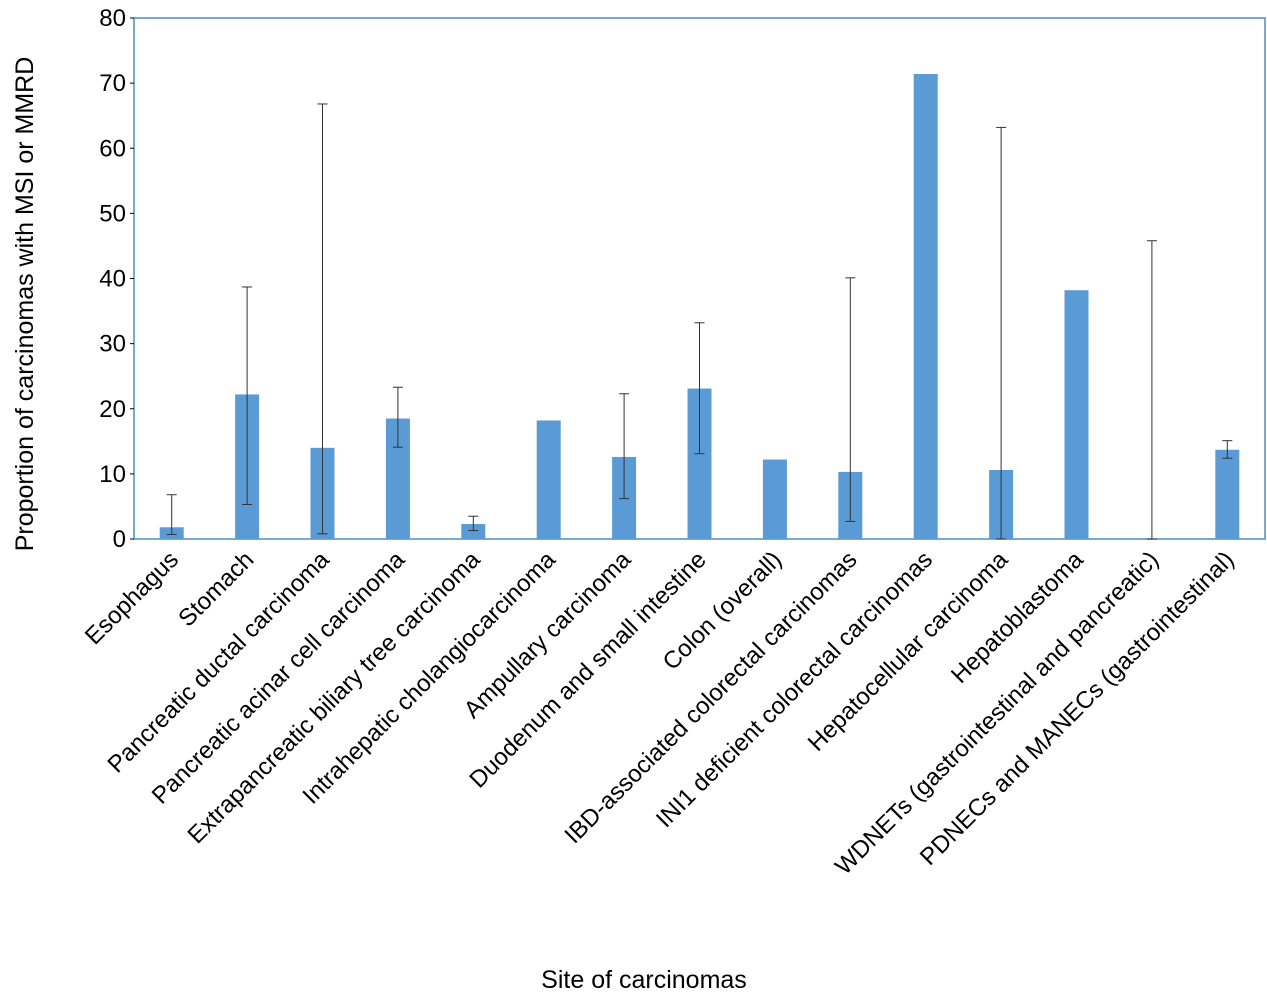 The width and height of the screenshot is (1267, 1002). What do you see at coordinates (132, 598) in the screenshot?
I see `x-category-label: Esophagus` at bounding box center [132, 598].